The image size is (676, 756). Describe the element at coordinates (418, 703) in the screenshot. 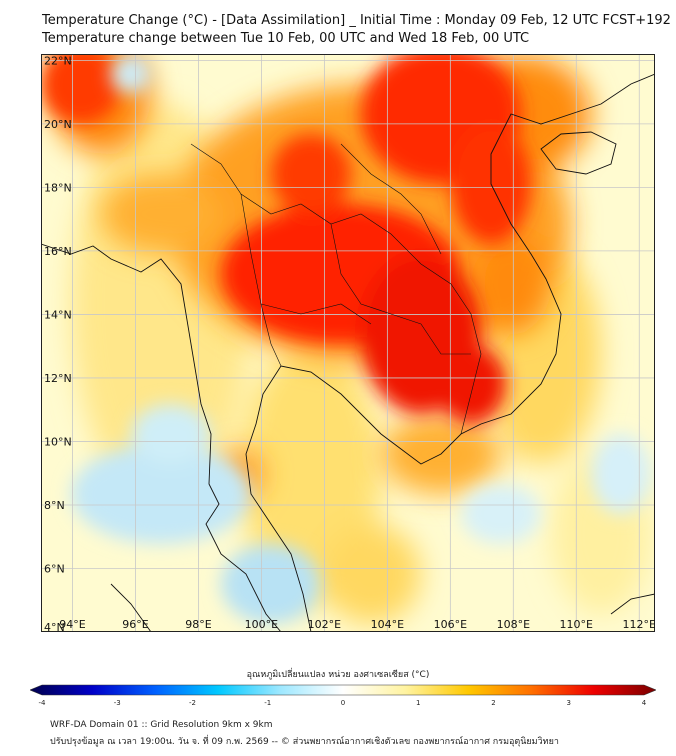

I see `colorbar-tick-label: 1` at that location.